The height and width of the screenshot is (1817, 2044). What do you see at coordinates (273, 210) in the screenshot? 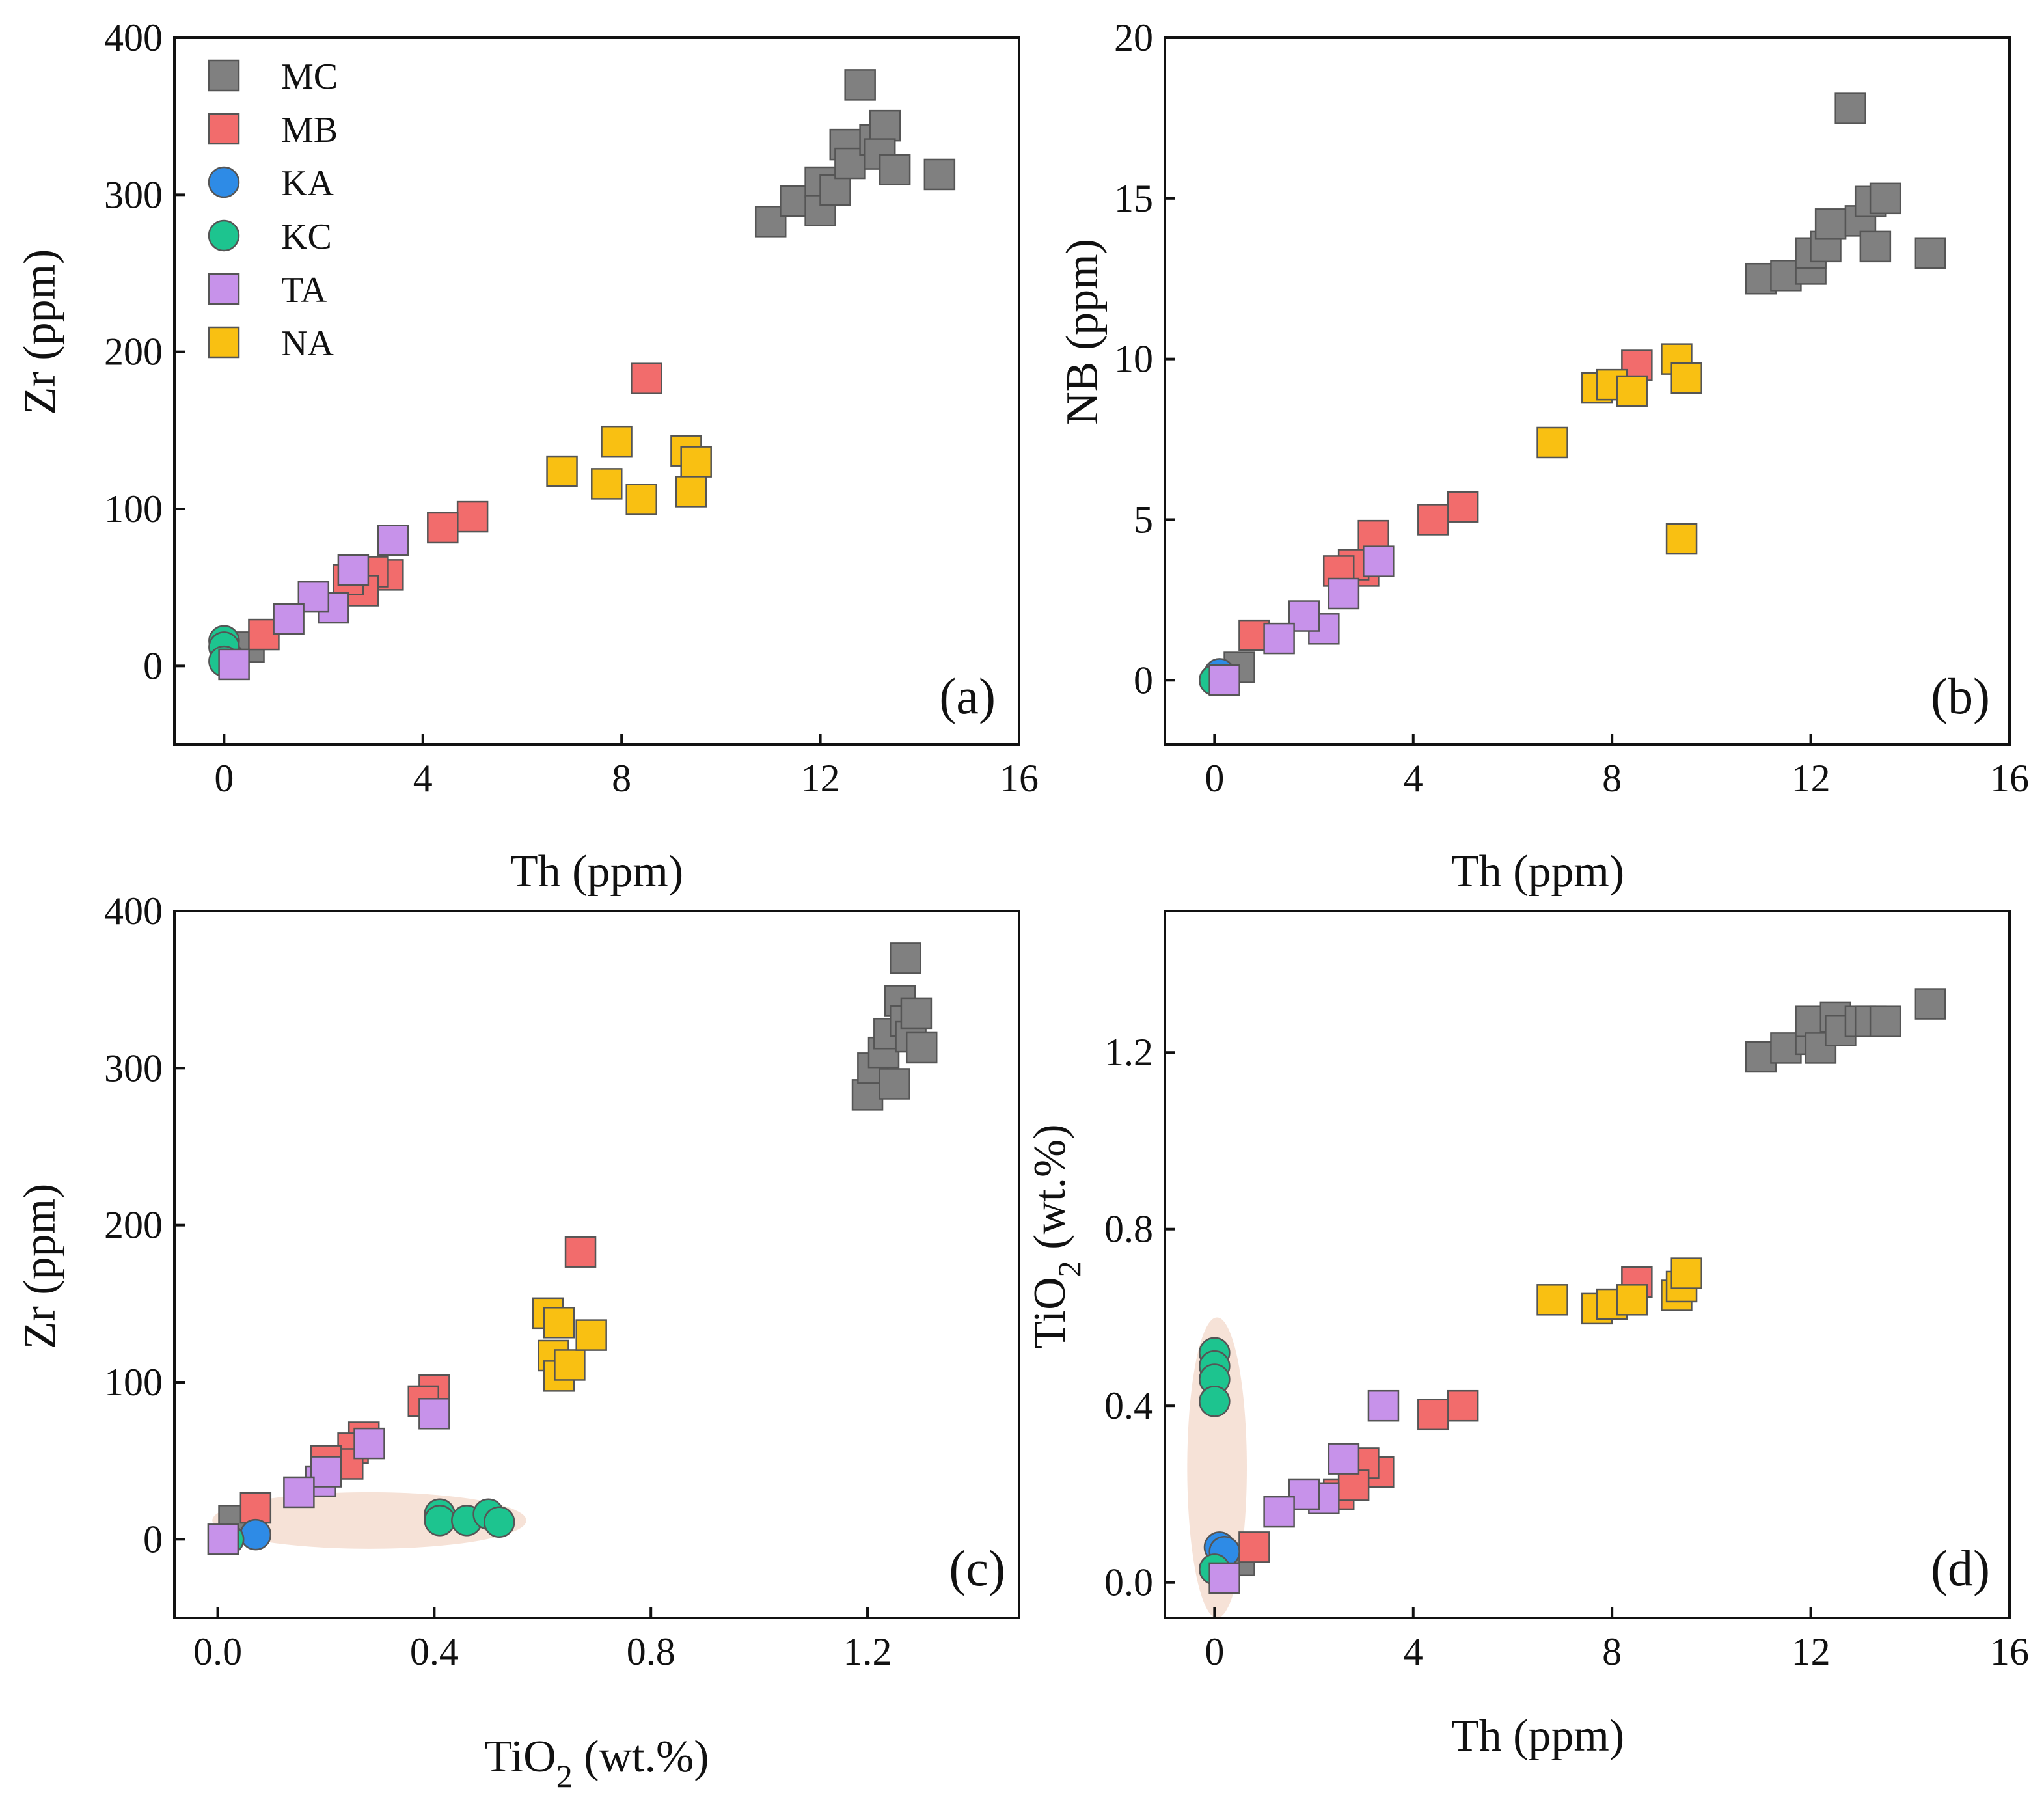
I see `legend: MC MB KA KC TA NA` at bounding box center [273, 210].